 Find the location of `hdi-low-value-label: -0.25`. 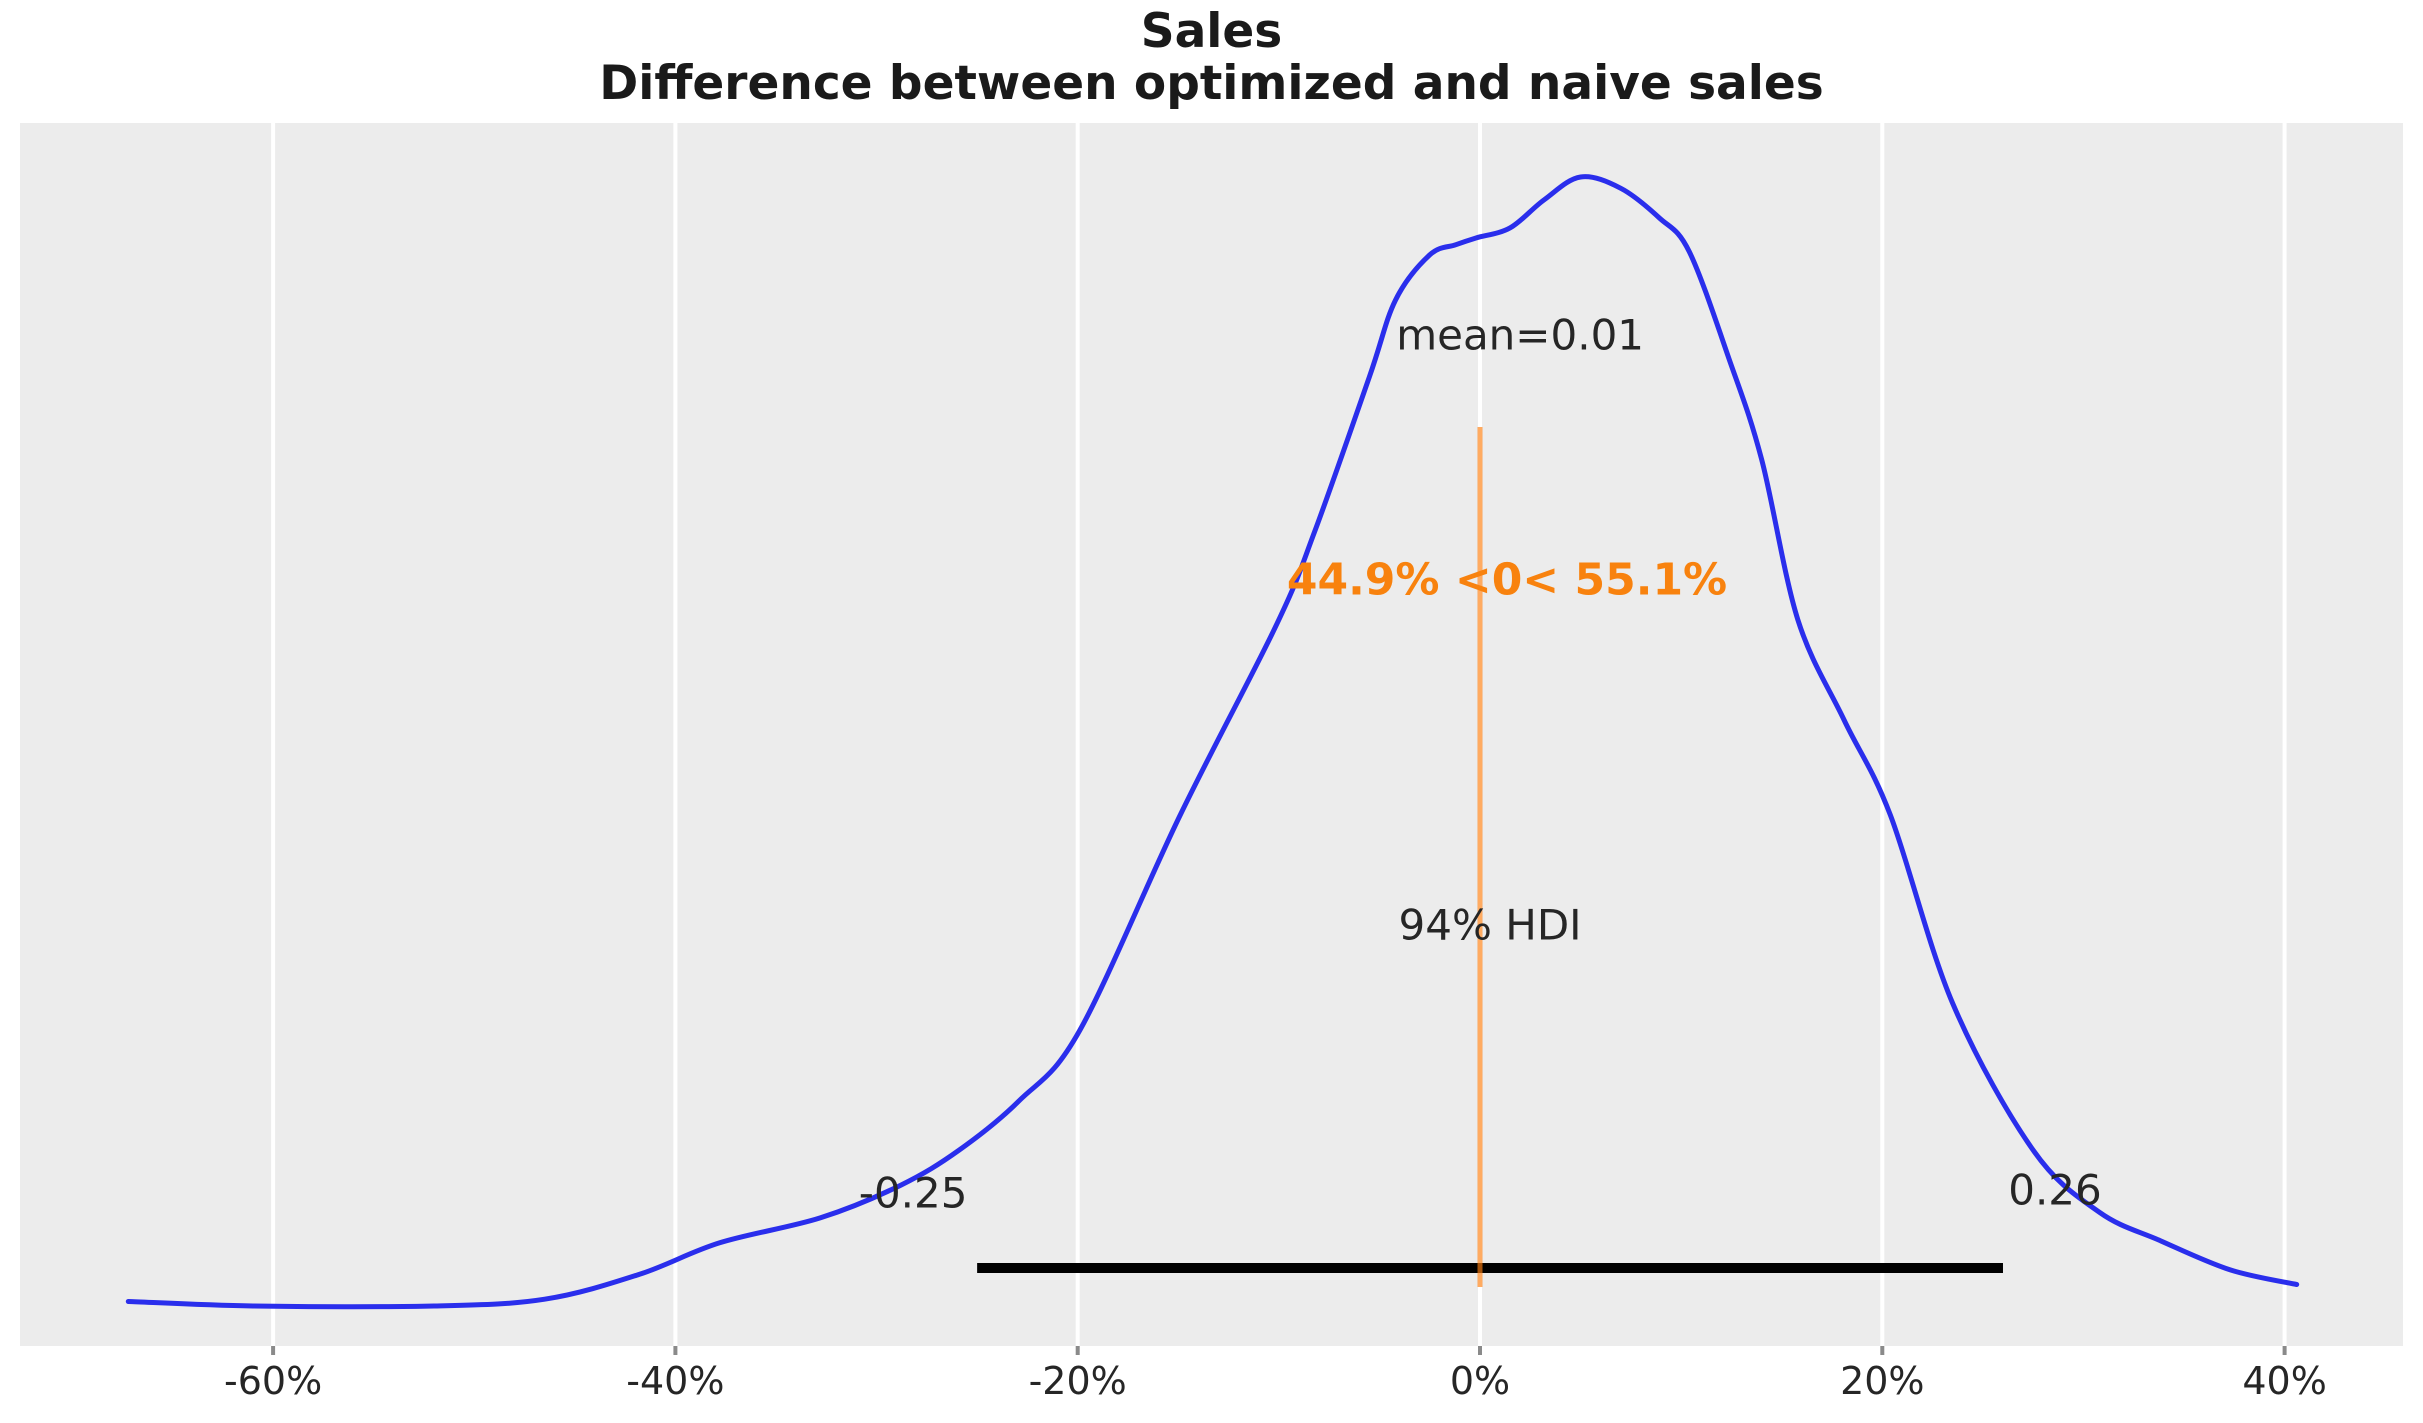

hdi-low-value-label: -0.25 is located at coordinates (913, 1193).